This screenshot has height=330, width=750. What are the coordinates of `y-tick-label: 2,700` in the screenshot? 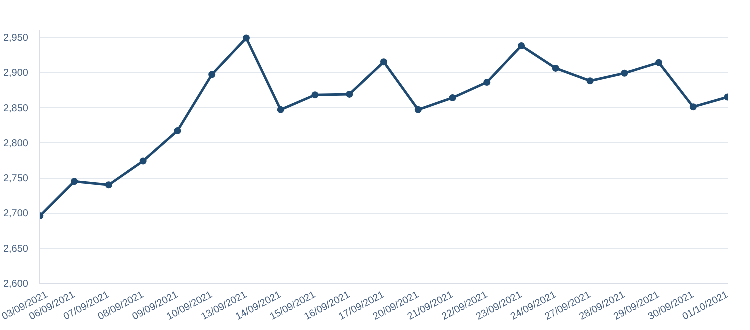 It's located at (16, 214).